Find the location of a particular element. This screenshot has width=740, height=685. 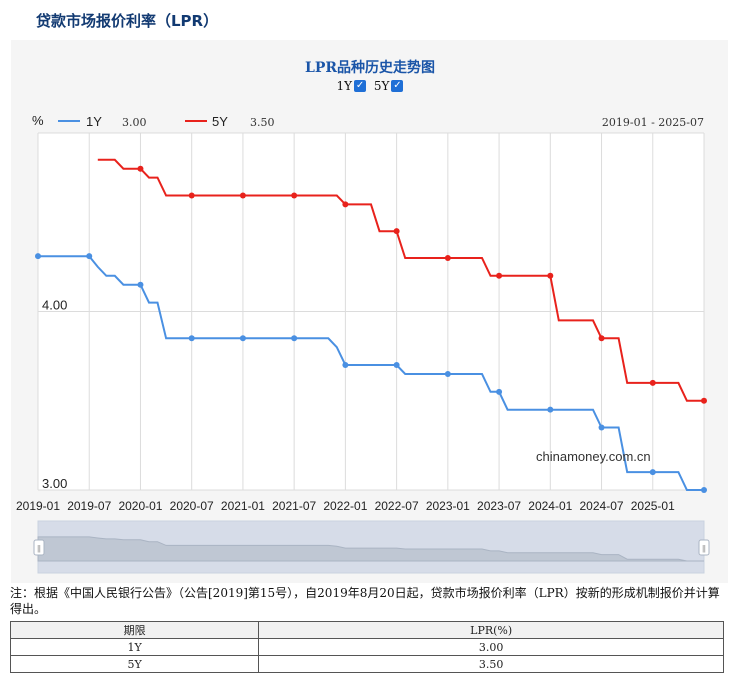

y-tick-label: 4.00 is located at coordinates (54, 305).